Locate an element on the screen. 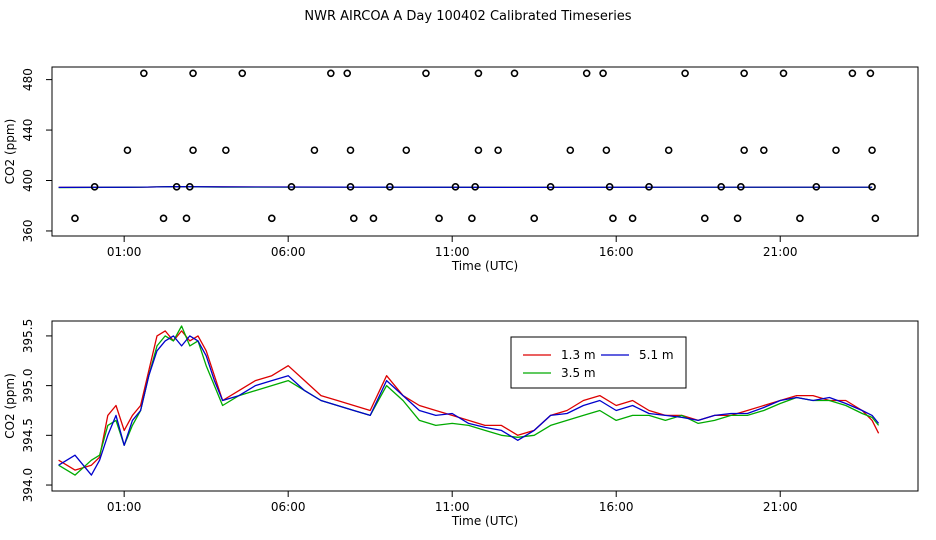  plot2-x-tick-label: 06:00 is located at coordinates (288, 507).